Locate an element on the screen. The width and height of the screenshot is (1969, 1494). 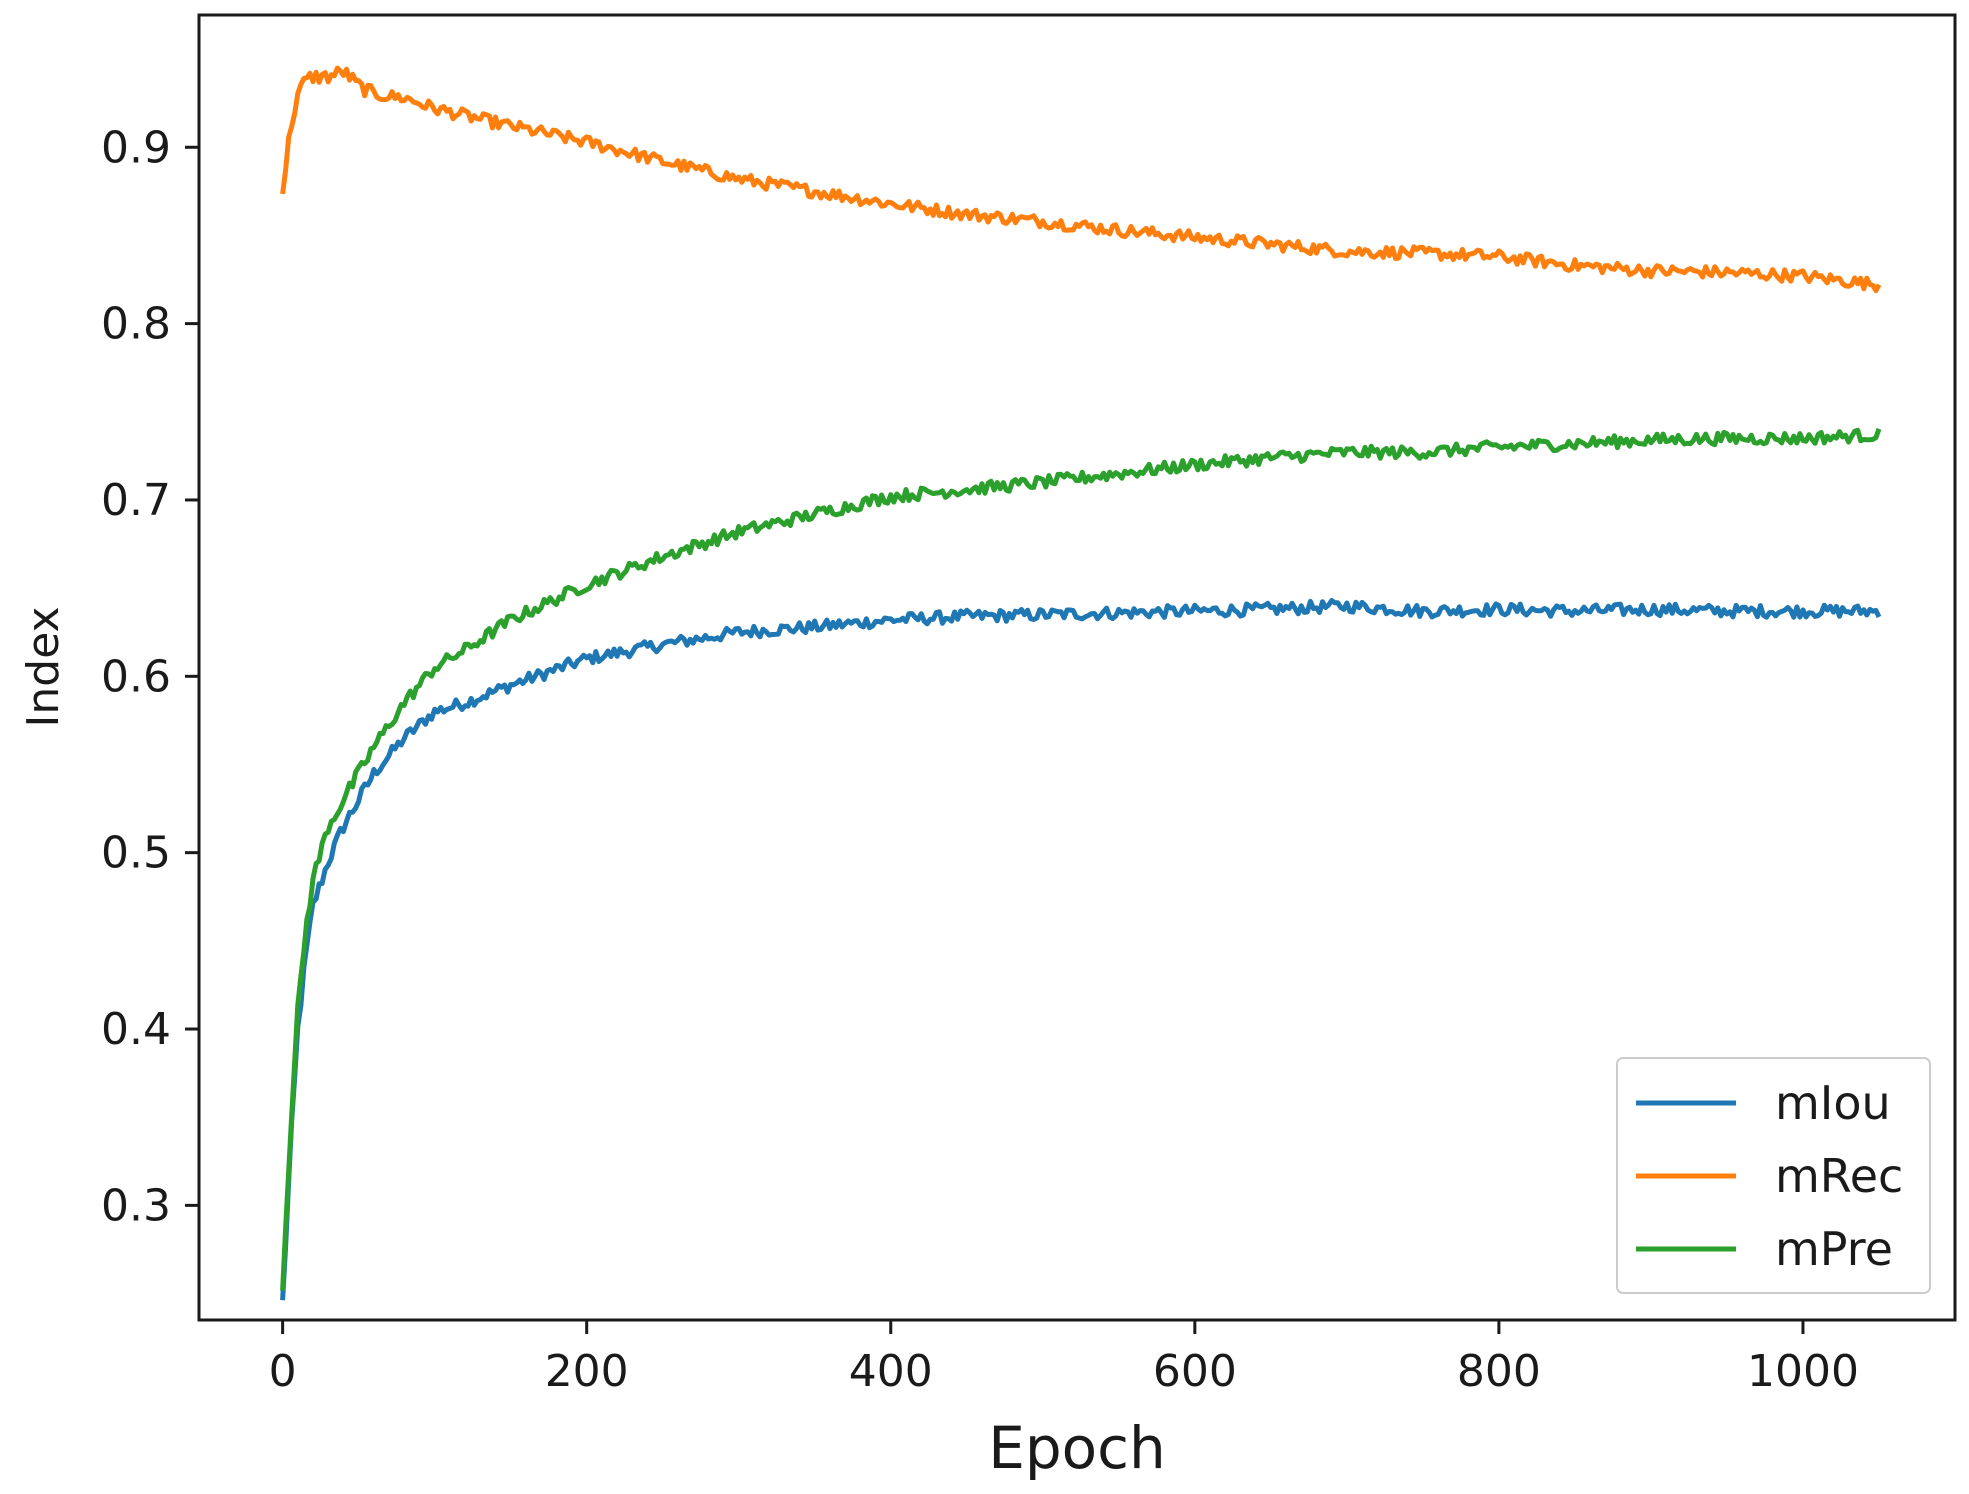
y-tick-label: 0.3 is located at coordinates (136, 1205).